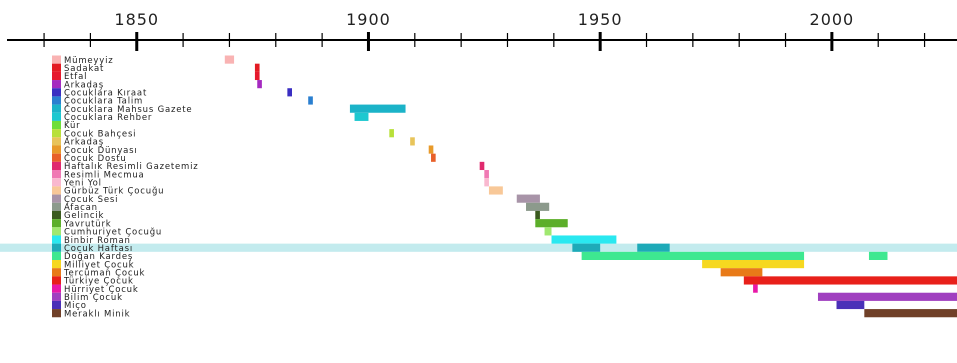  I want to click on row-label: Mümeyyiz, so click(89, 61).